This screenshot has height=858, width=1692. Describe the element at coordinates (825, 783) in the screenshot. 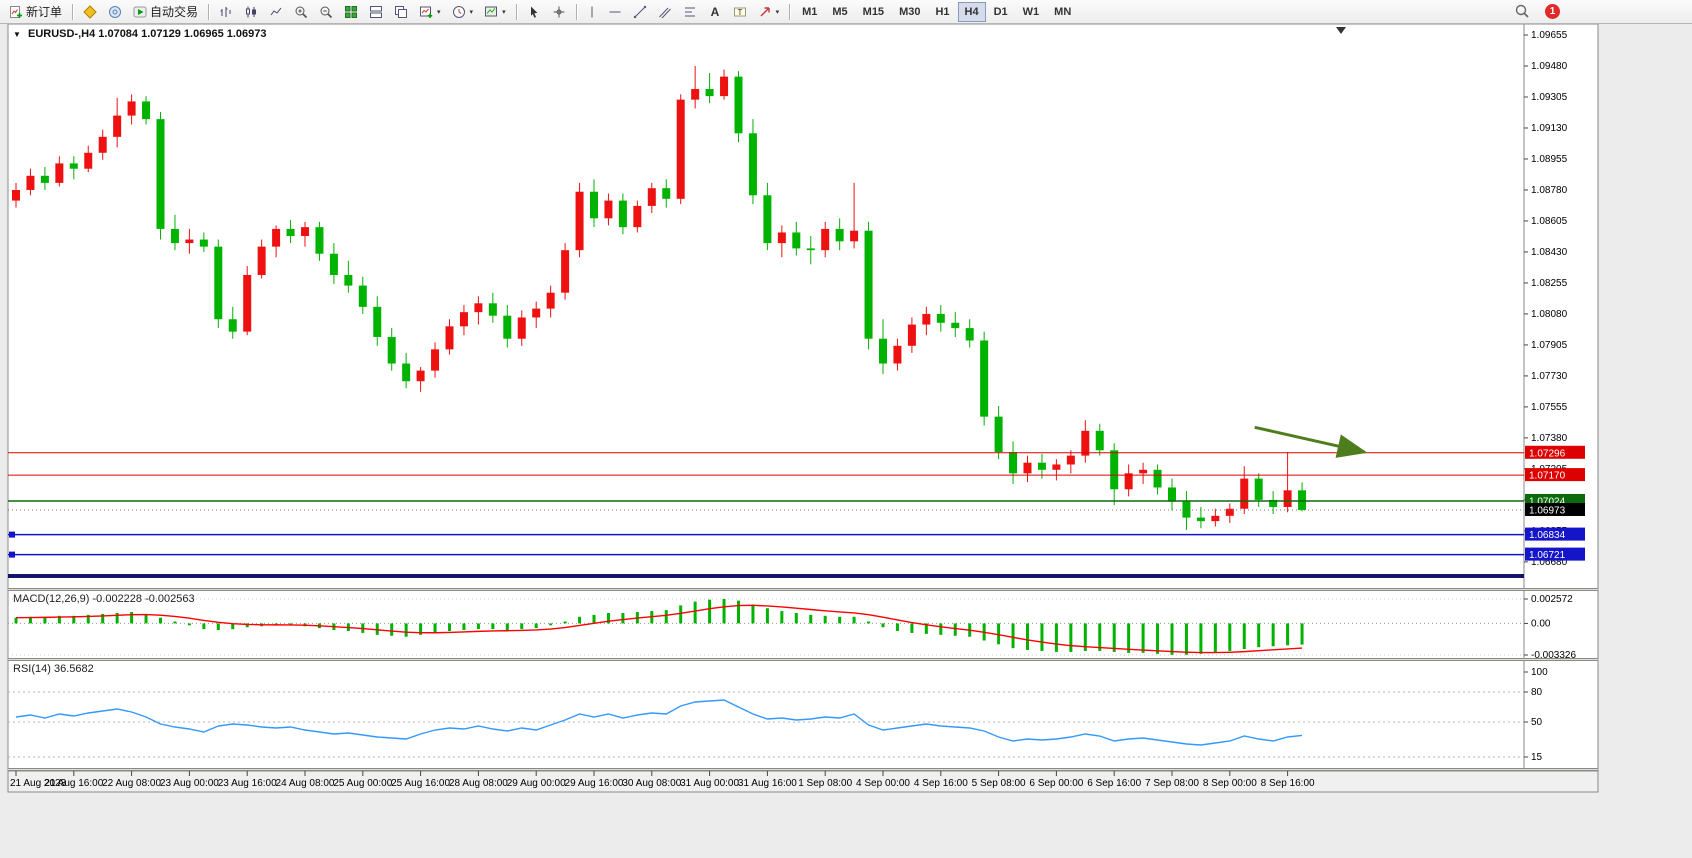

I see `svg-text: 1 Sep 08:00` at that location.